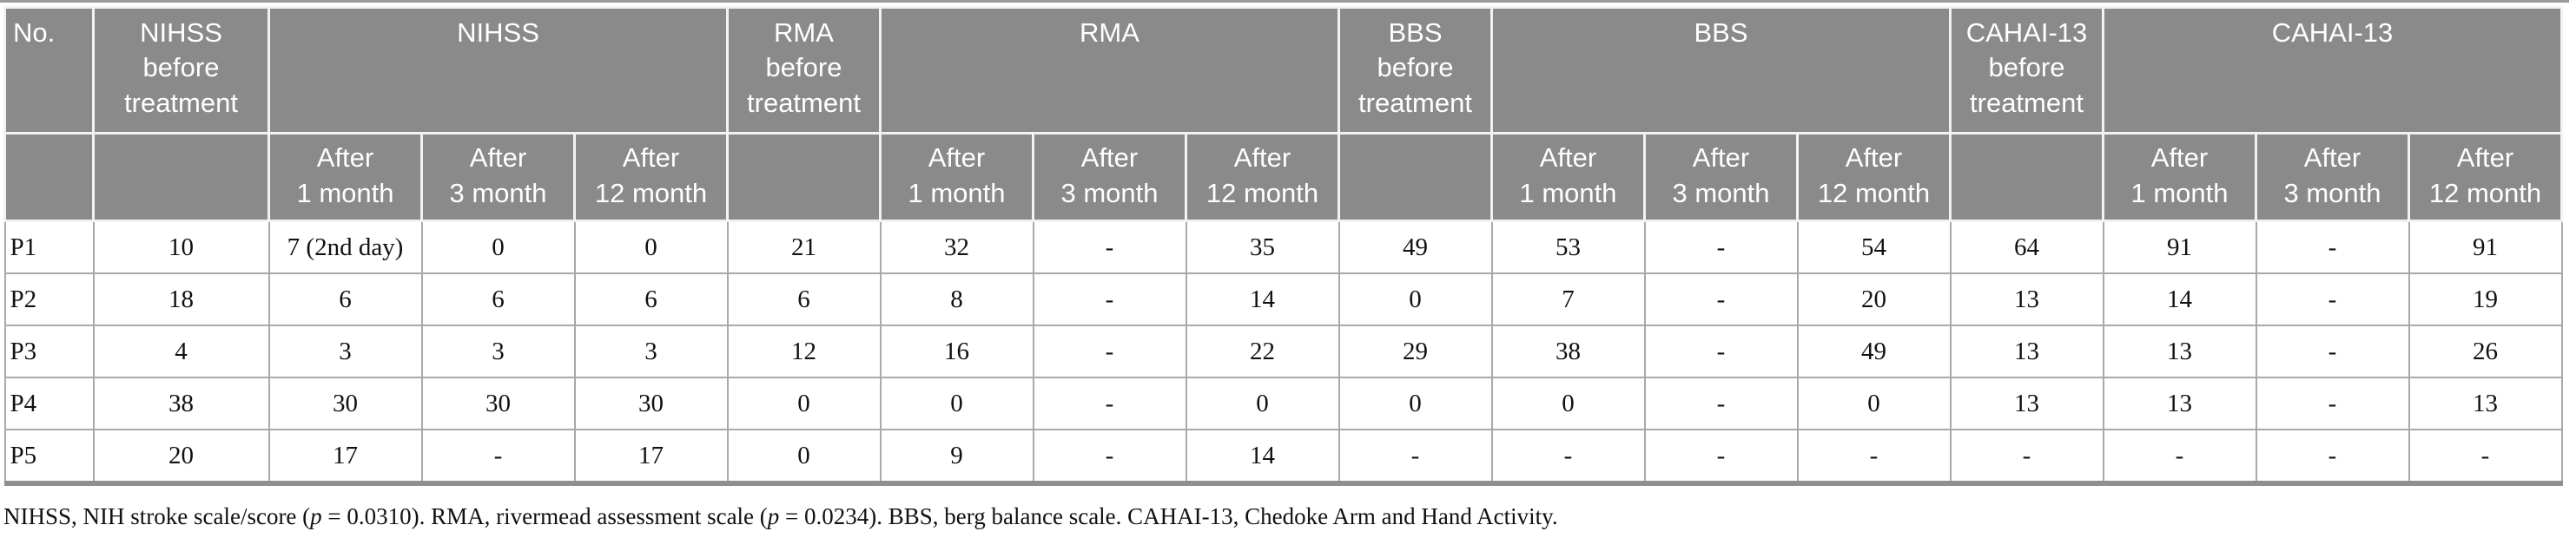 This screenshot has height=538, width=2576. What do you see at coordinates (1262, 351) in the screenshot?
I see `table-cell: 22` at bounding box center [1262, 351].